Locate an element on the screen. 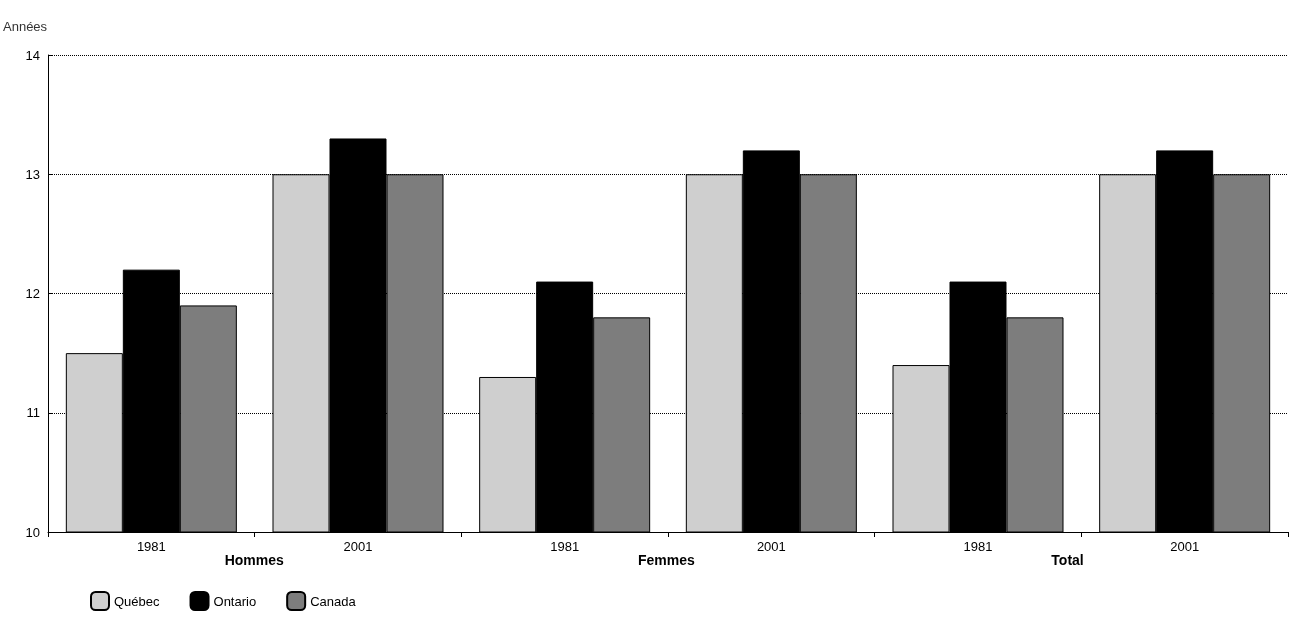 This screenshot has height=622, width=1308. y-tick-label: 13 is located at coordinates (32, 174).